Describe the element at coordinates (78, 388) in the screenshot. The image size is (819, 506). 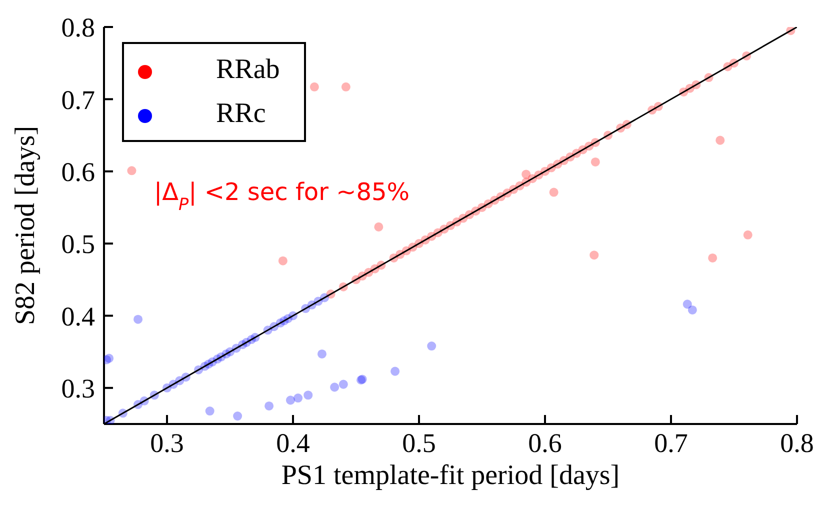
I see `y-tick-label: 0.3` at that location.